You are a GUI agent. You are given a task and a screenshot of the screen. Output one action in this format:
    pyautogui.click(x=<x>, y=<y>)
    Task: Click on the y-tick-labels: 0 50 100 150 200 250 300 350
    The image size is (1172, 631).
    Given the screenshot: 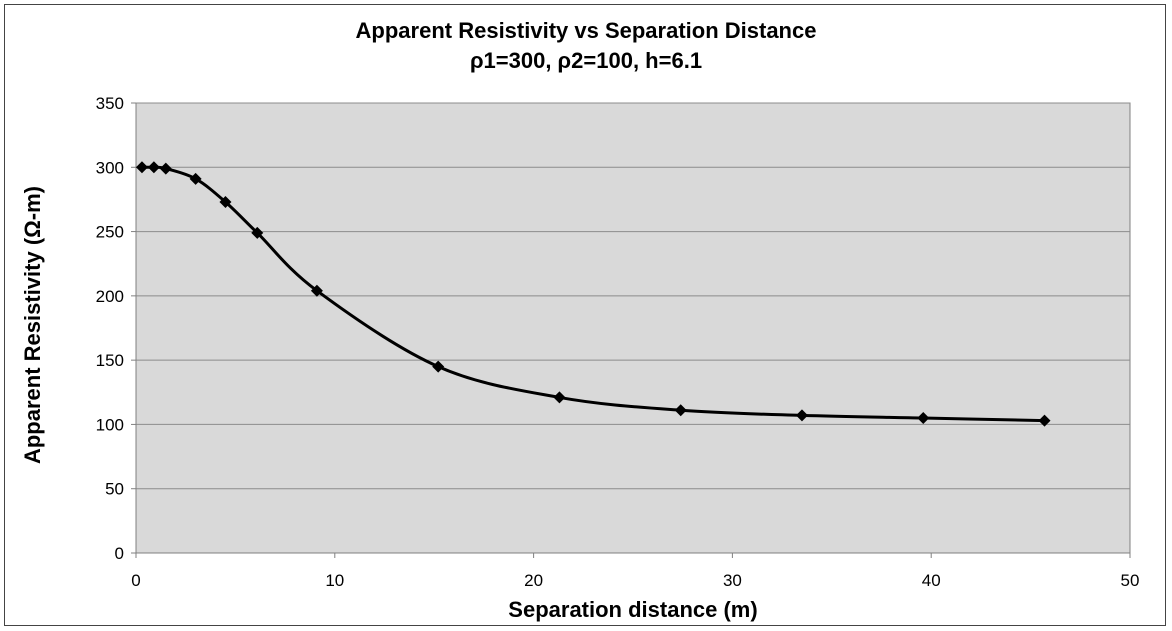 What is the action you would take?
    pyautogui.click(x=110, y=328)
    